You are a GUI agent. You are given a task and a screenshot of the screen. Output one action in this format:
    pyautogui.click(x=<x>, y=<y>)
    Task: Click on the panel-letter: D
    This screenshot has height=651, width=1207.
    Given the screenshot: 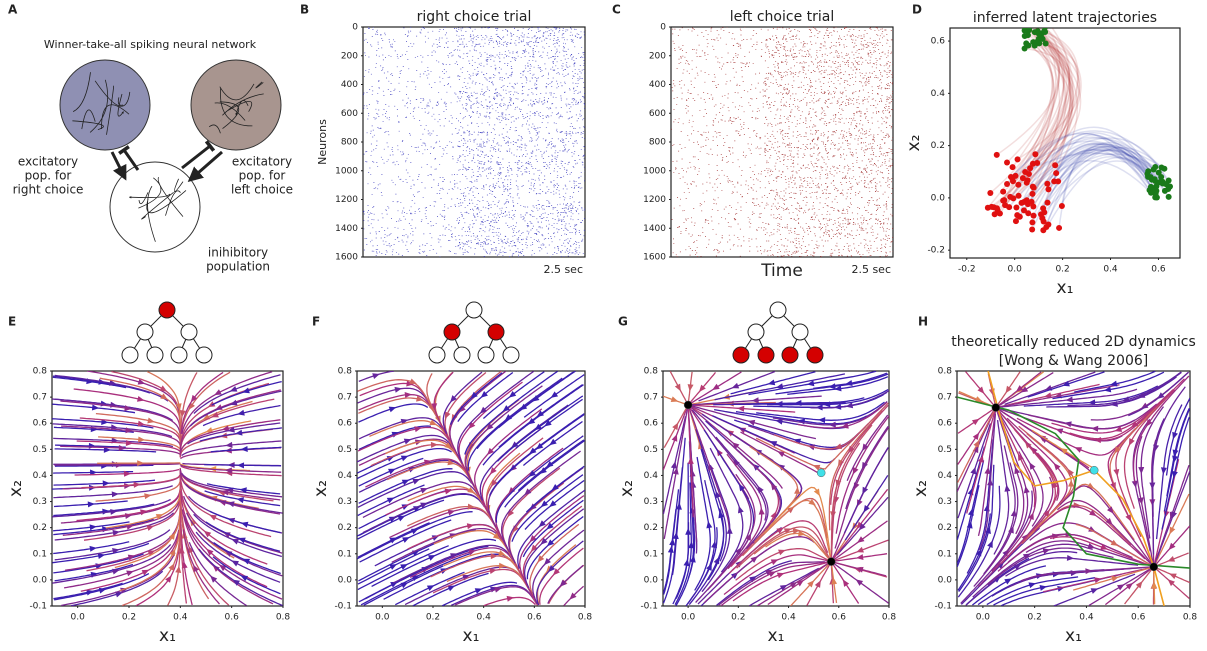 What is the action you would take?
    pyautogui.click(x=917, y=10)
    